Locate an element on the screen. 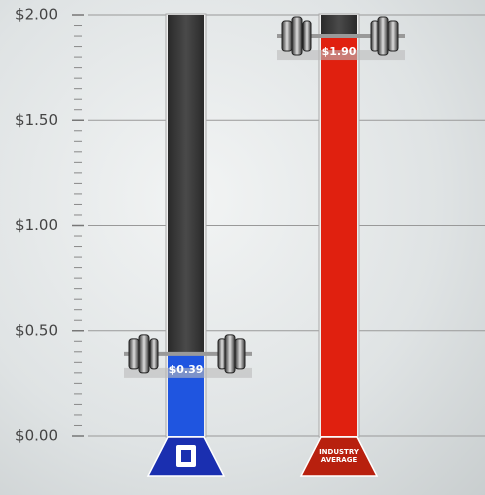 This screenshot has width=485, height=495. y-tick-label: $0.00 is located at coordinates (36, 436).